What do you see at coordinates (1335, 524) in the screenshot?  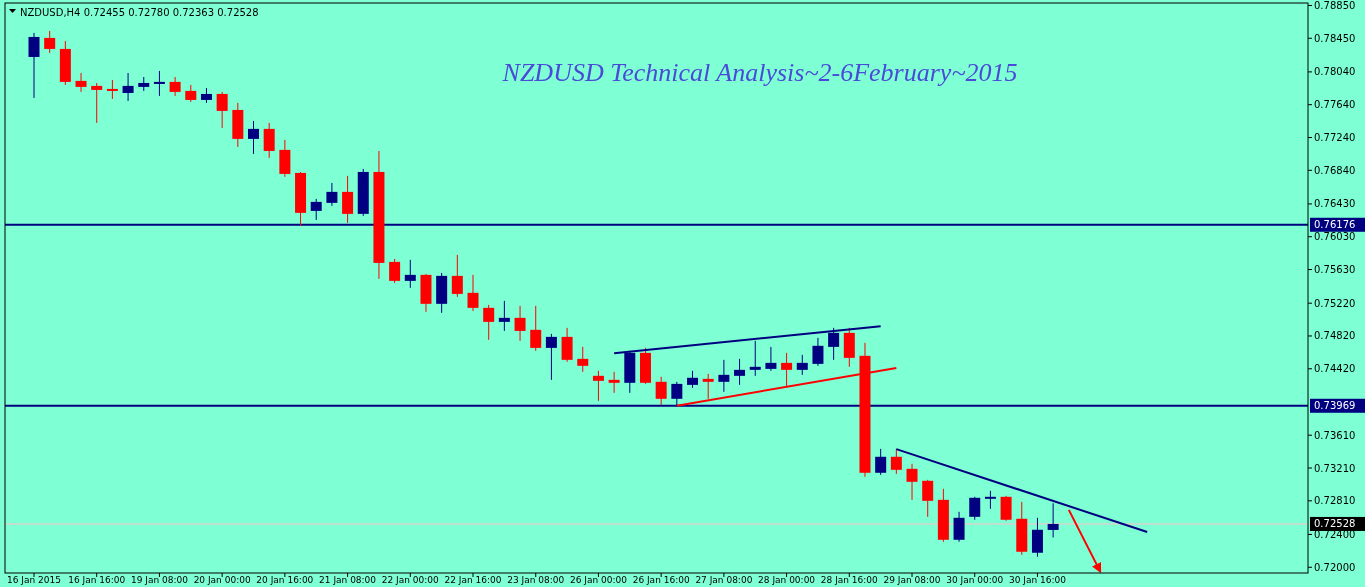 I see `ref-line-label: 0.72528` at bounding box center [1335, 524].